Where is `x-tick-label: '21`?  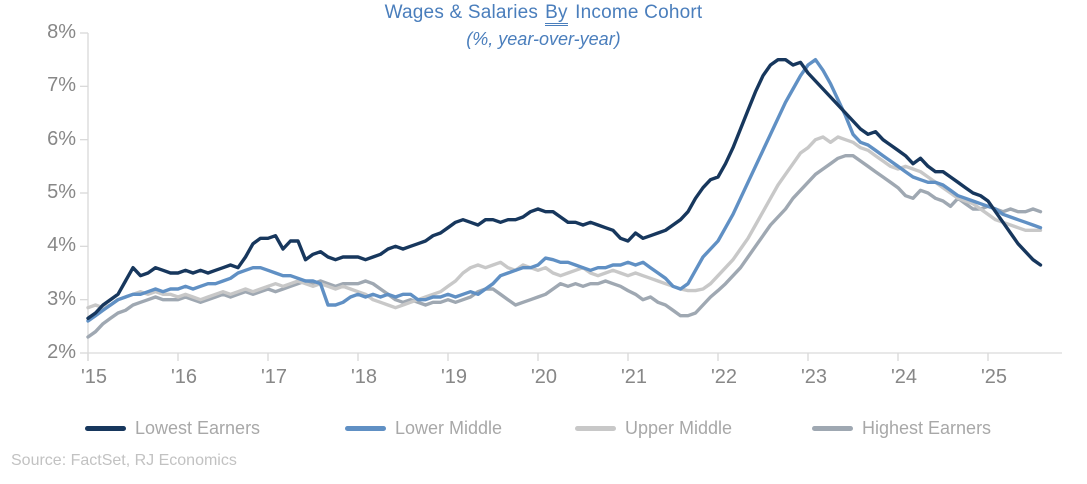
x-tick-label: '21 is located at coordinates (634, 377).